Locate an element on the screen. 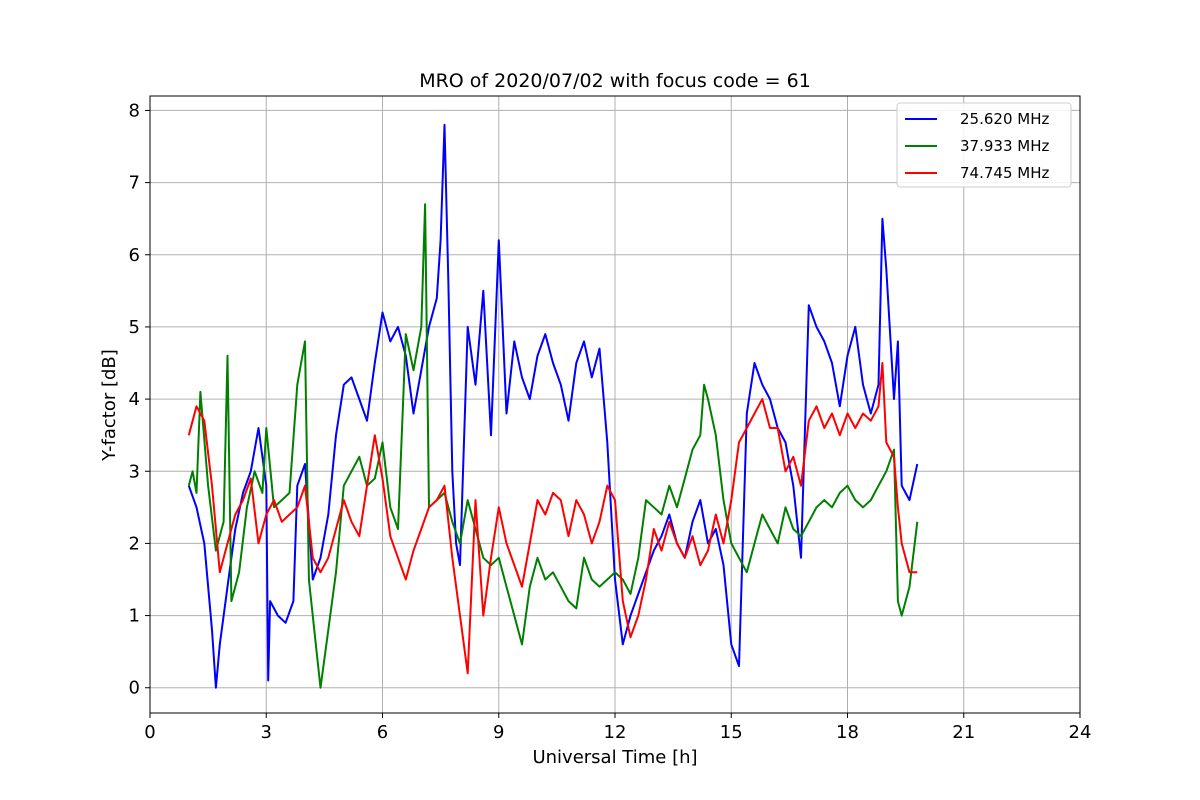 This screenshot has width=1200, height=800. x-axis-ticks: 0 3 6 9 12 15 18 21 24 is located at coordinates (617, 728).